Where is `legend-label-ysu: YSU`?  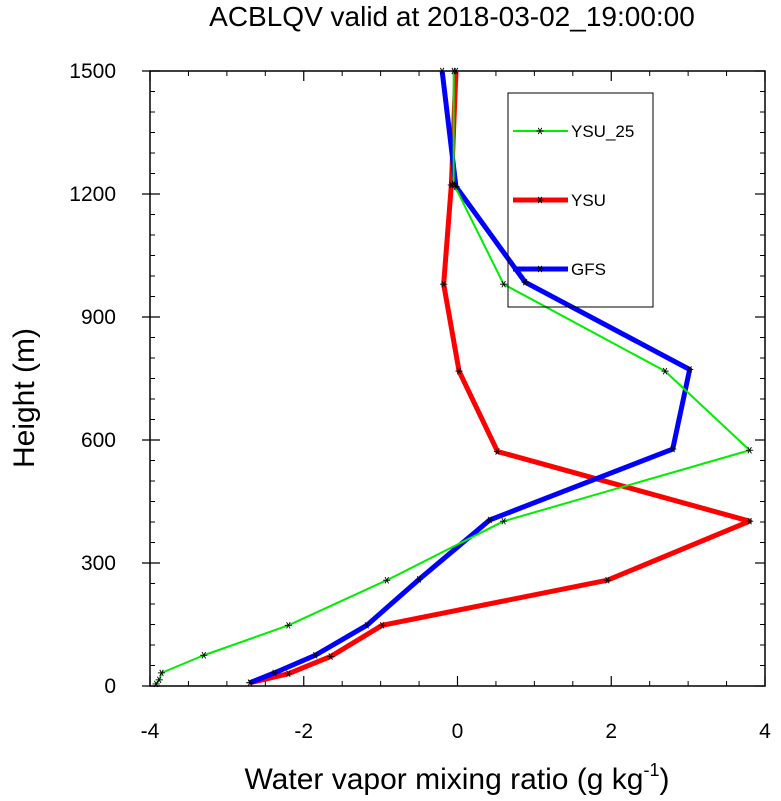 legend-label-ysu: YSU is located at coordinates (588, 200).